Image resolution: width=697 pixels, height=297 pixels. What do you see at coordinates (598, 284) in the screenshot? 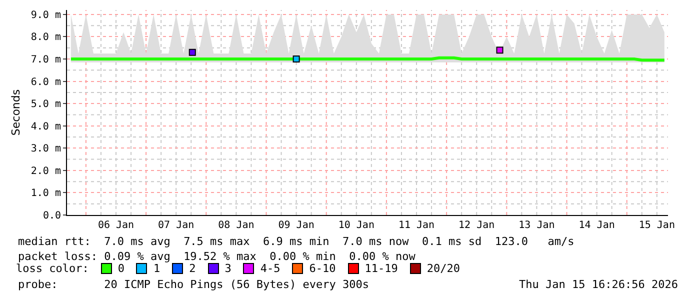
I see `text: Thu Jan 15 16:26:56 2026` at bounding box center [598, 284].